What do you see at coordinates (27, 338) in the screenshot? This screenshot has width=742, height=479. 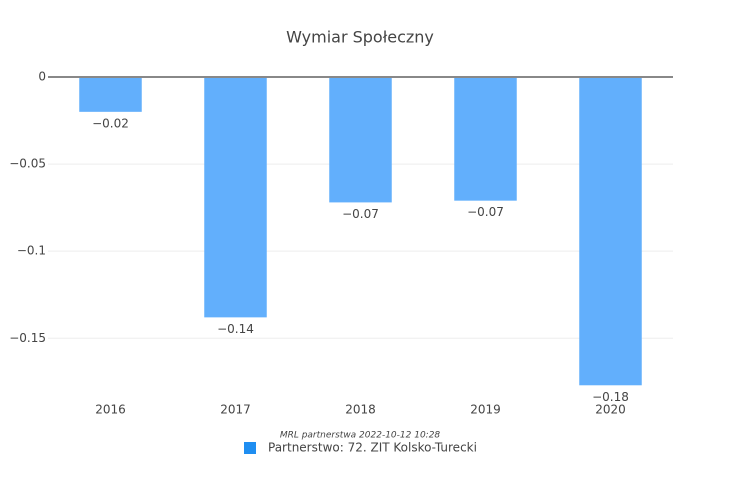 I see `y-tick-label: −0.15` at bounding box center [27, 338].